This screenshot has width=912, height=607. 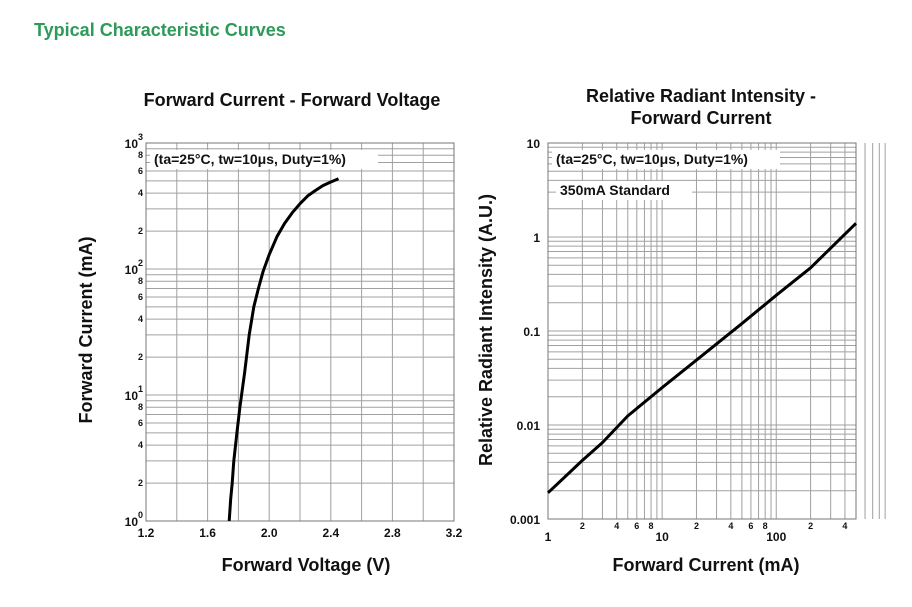 What do you see at coordinates (140, 515) in the screenshot?
I see `chart1-y-tick-exponent: 0` at bounding box center [140, 515].